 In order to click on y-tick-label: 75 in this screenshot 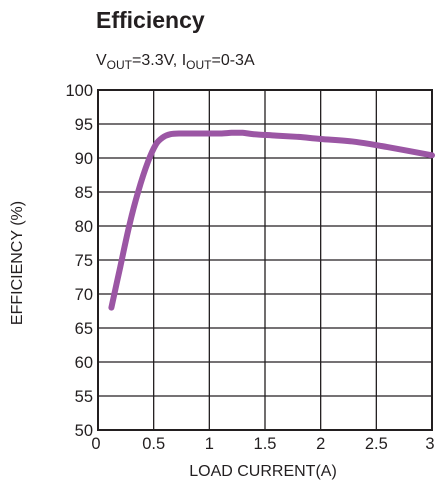, I will do `click(84, 261)`.